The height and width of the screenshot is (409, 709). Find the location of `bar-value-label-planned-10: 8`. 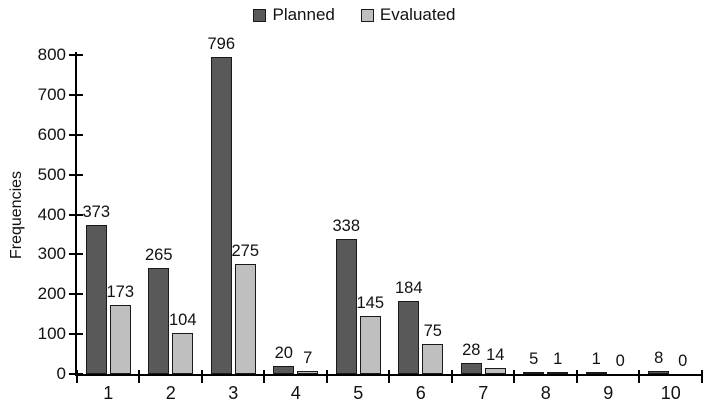

bar-value-label-planned-10: 8 is located at coordinates (659, 358).